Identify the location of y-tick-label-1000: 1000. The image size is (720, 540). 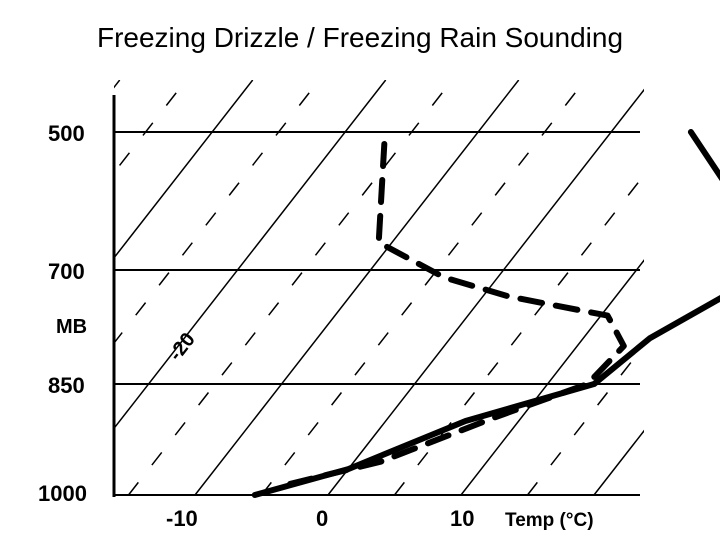
(62, 493).